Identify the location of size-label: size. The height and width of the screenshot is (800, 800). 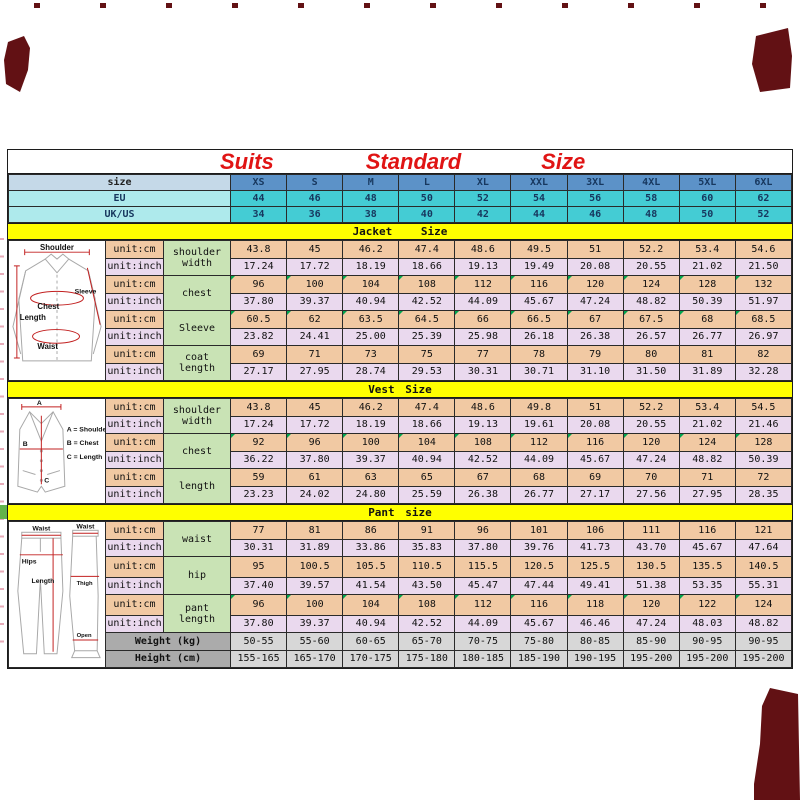
(119, 182).